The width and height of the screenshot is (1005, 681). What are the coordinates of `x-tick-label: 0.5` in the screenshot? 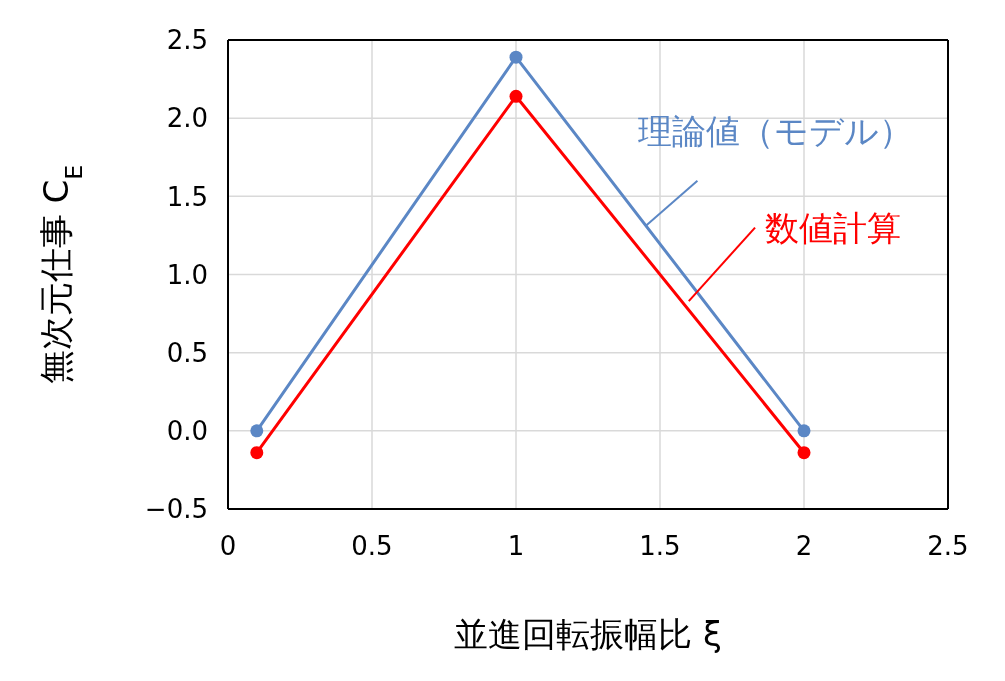 It's located at (372, 546).